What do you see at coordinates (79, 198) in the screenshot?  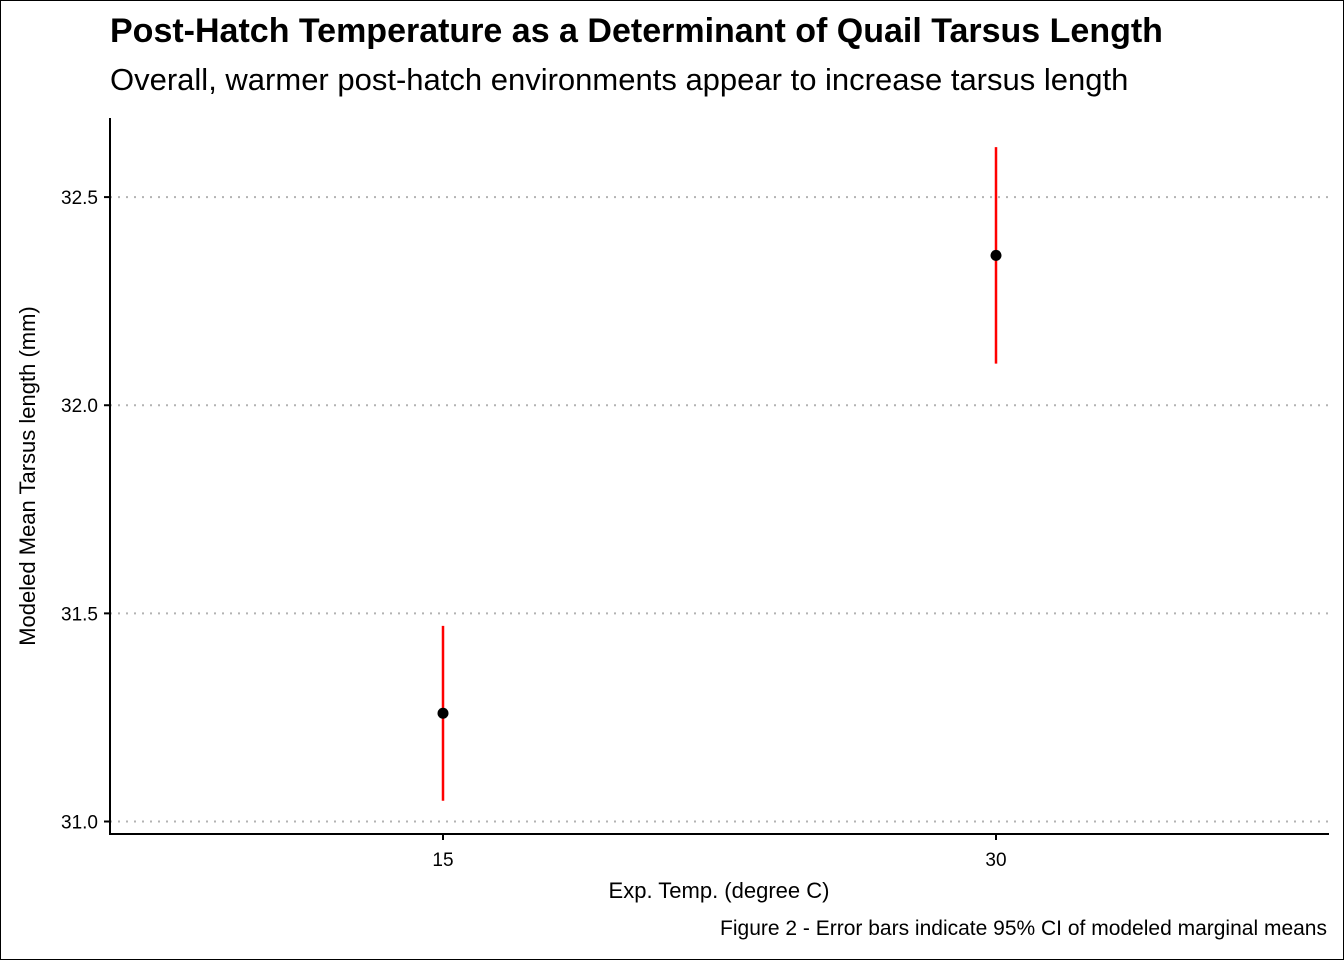 I see `y-tick-label: 32.5` at bounding box center [79, 198].